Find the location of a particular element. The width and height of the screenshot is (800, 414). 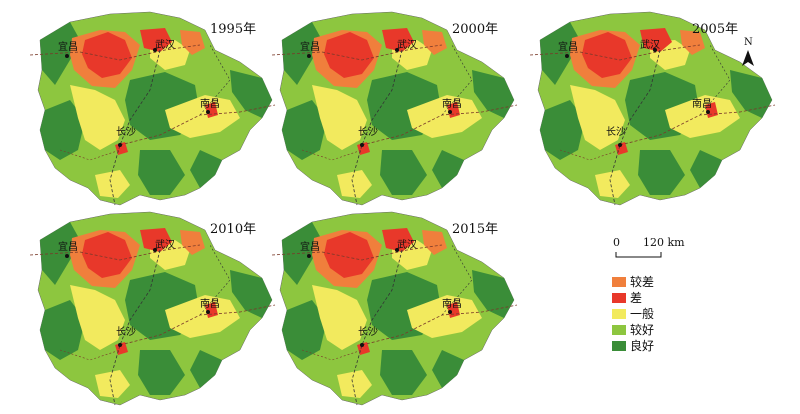

legend-item: 一般 is located at coordinates (633, 313).